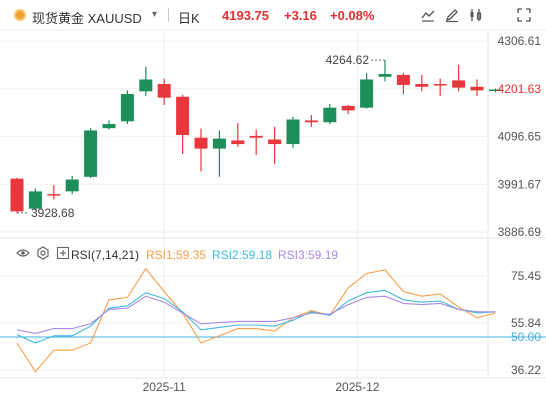 The image size is (546, 401). I want to click on x-tick-label: 2025-12, so click(357, 387).